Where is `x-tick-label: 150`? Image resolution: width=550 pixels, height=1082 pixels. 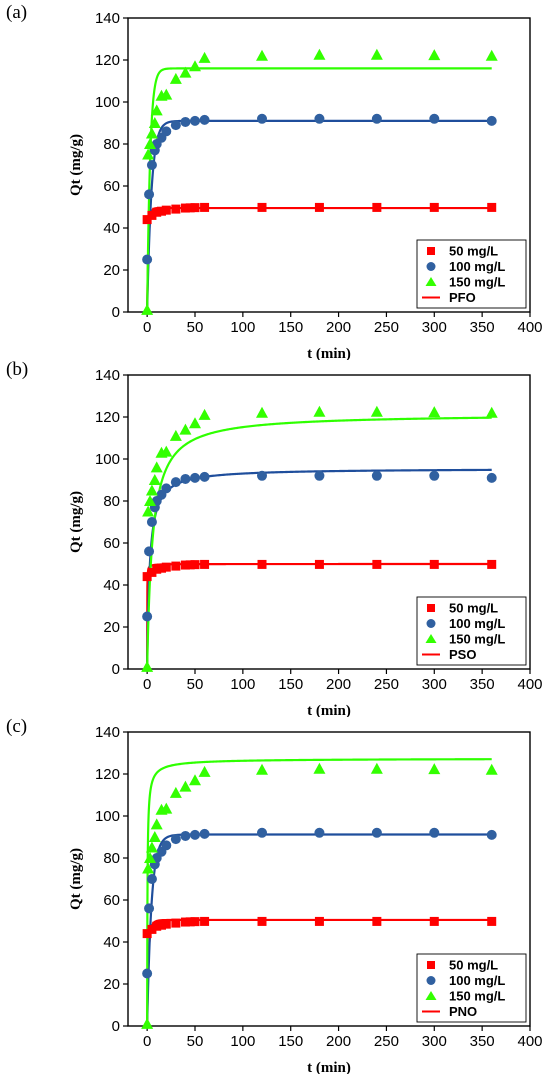 x-tick-label: 150 is located at coordinates (290, 1041).